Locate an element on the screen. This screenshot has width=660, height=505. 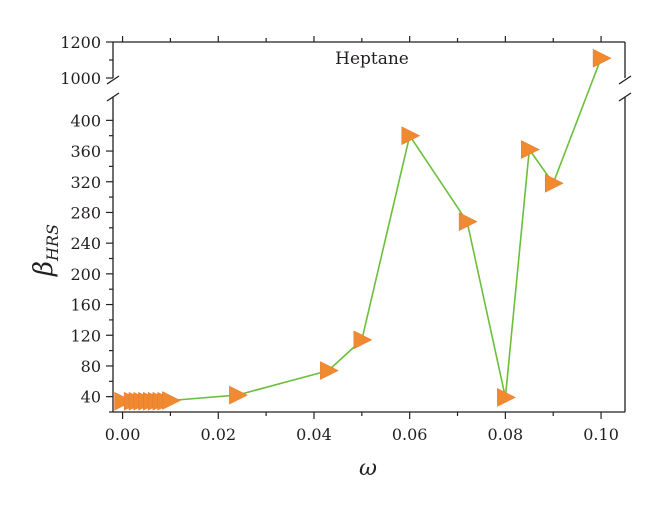
axis-break-right-bottom is located at coordinates (625, 97).